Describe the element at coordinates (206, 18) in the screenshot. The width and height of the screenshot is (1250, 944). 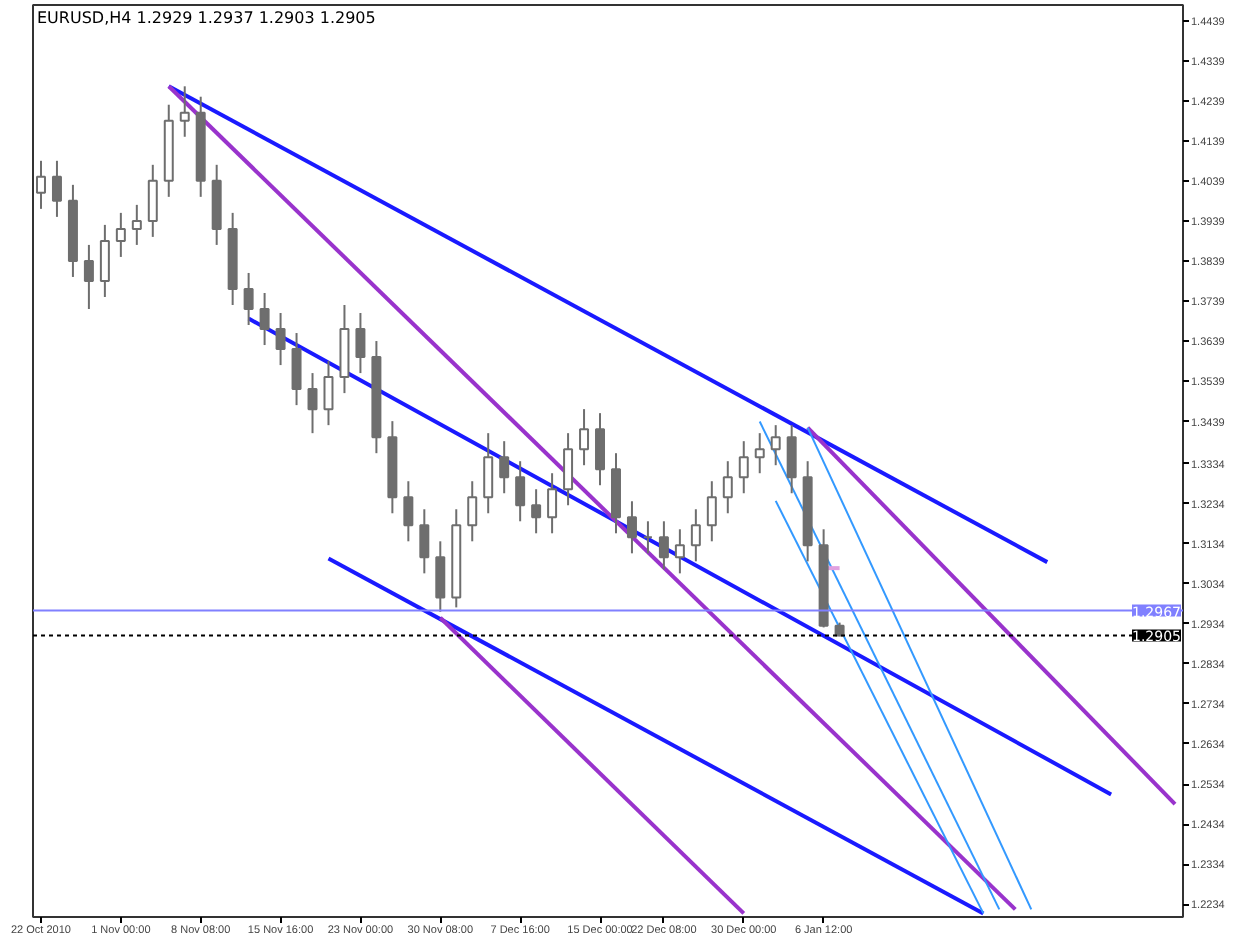
I see `chart-title: EURUSD,H4 1.2929 1.2937 1.2903 1.2905` at that location.